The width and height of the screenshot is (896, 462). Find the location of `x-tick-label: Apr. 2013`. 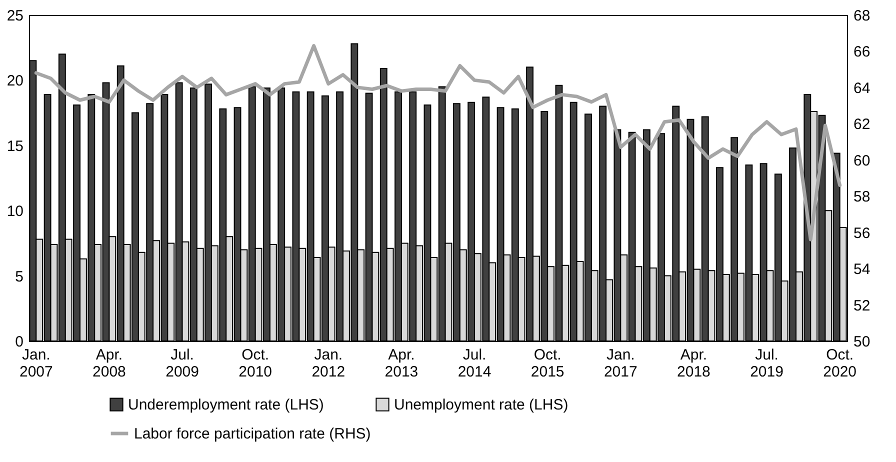

x-tick-label: Apr. 2013 is located at coordinates (401, 363).